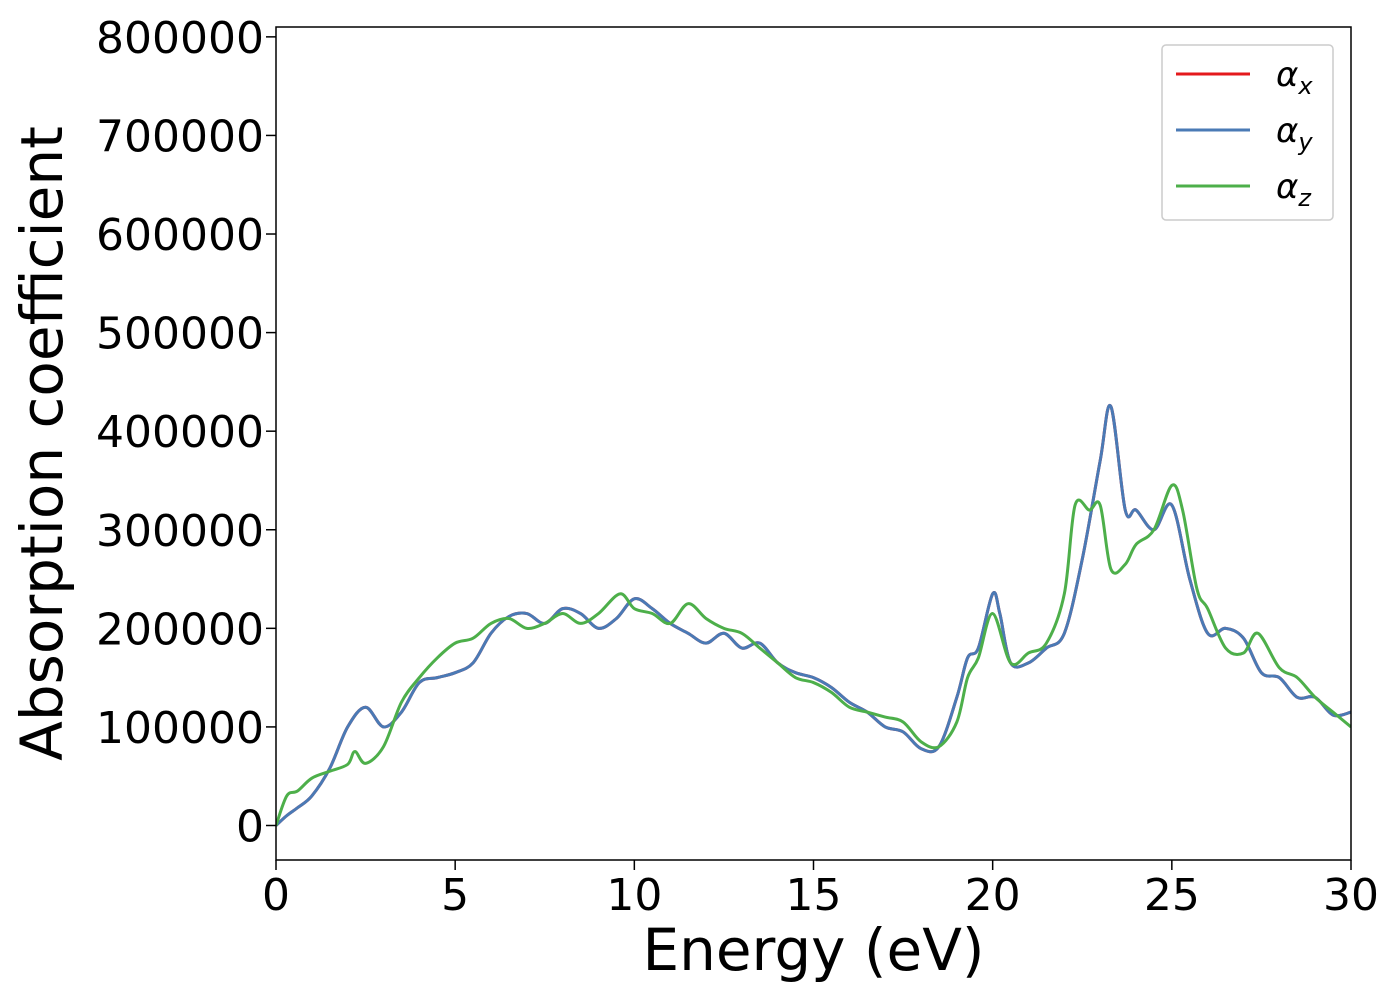 This screenshot has width=1400, height=1000. I want to click on legend-label-z: αz, so click(1294, 189).